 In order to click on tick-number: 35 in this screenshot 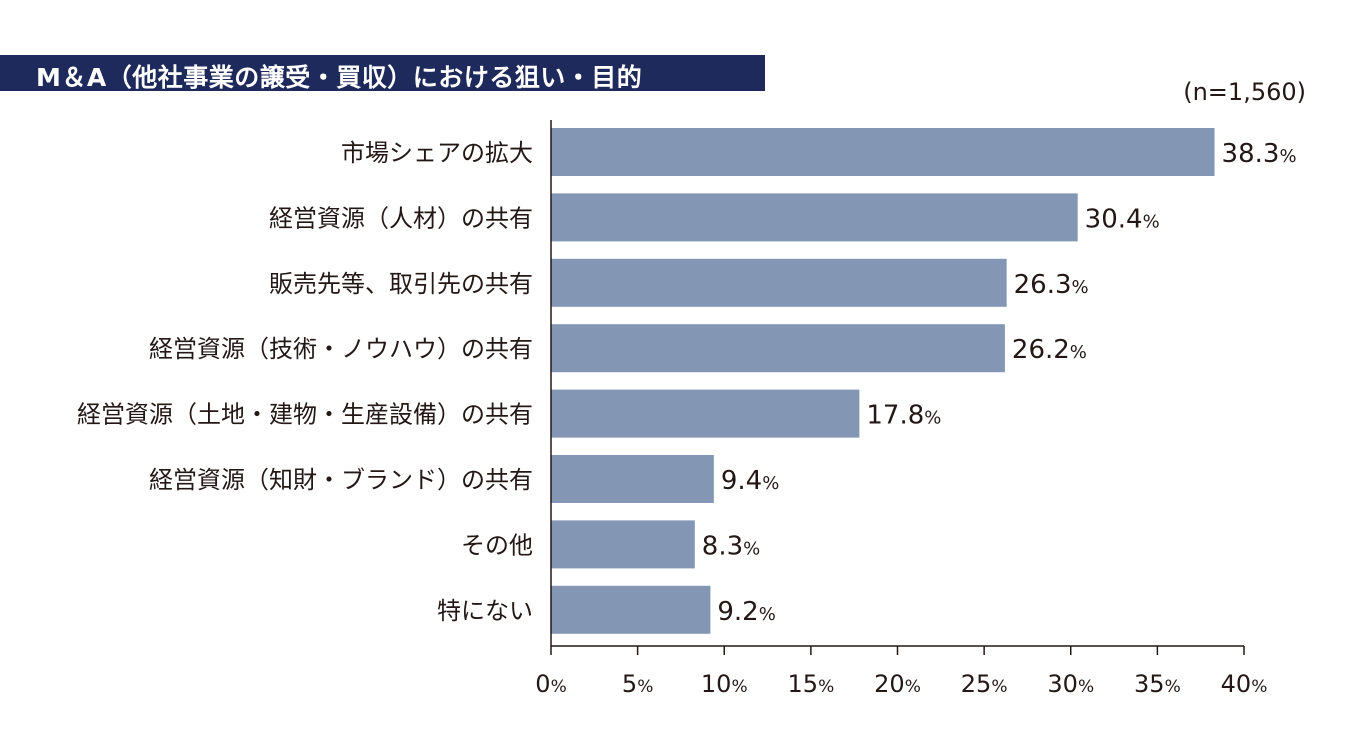, I will do `click(1149, 684)`.